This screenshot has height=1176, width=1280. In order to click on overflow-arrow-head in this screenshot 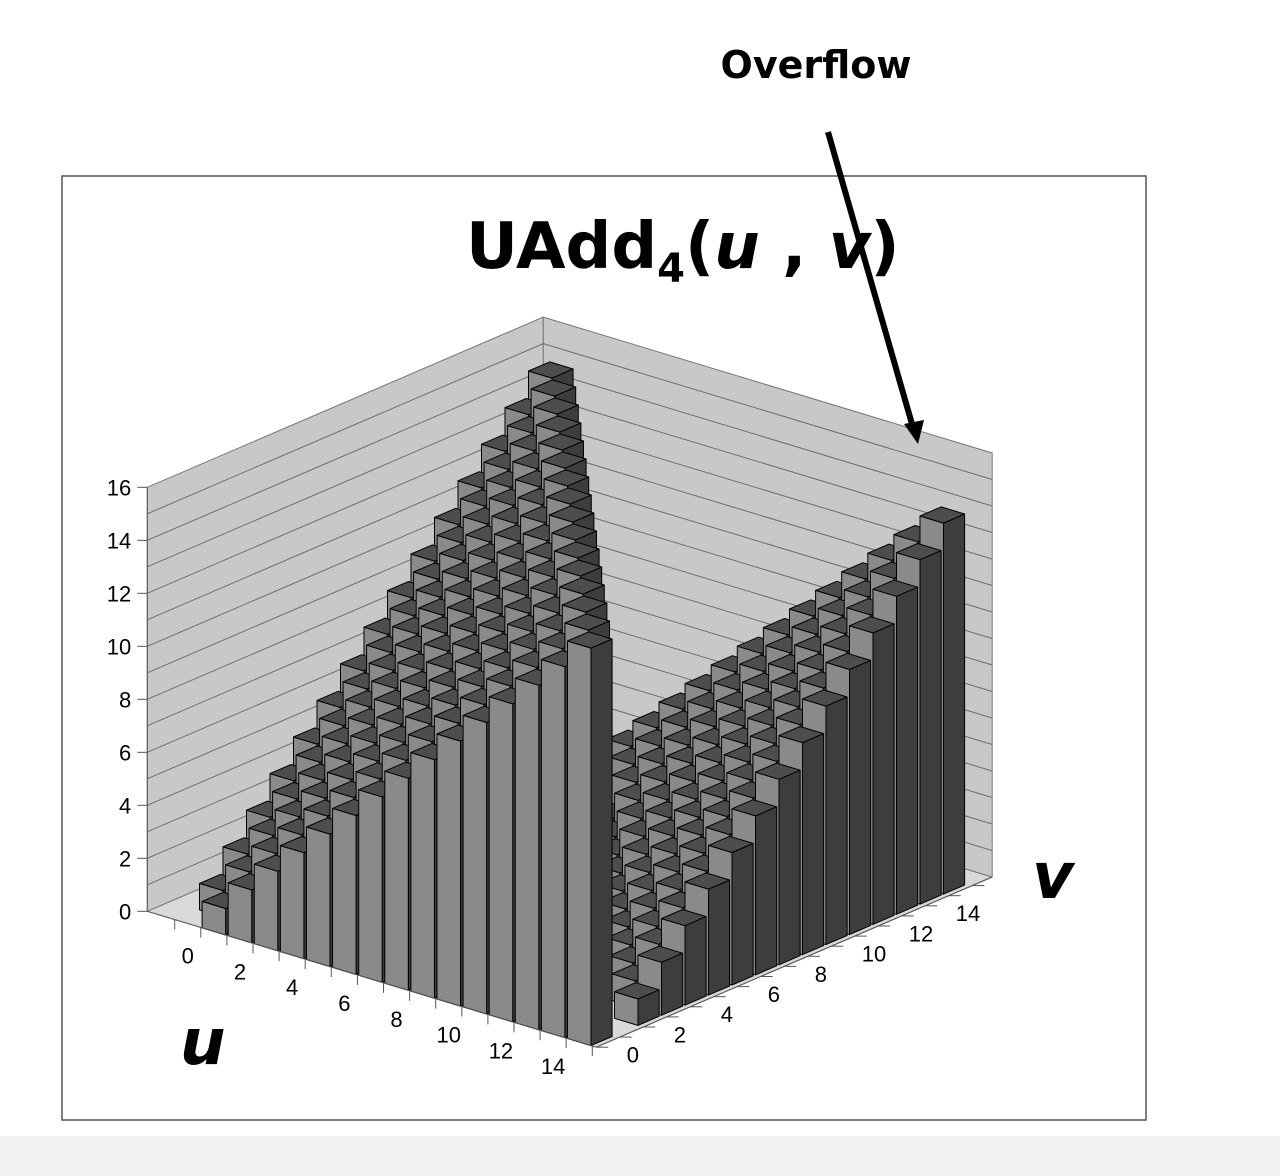, I will do `click(914, 432)`.